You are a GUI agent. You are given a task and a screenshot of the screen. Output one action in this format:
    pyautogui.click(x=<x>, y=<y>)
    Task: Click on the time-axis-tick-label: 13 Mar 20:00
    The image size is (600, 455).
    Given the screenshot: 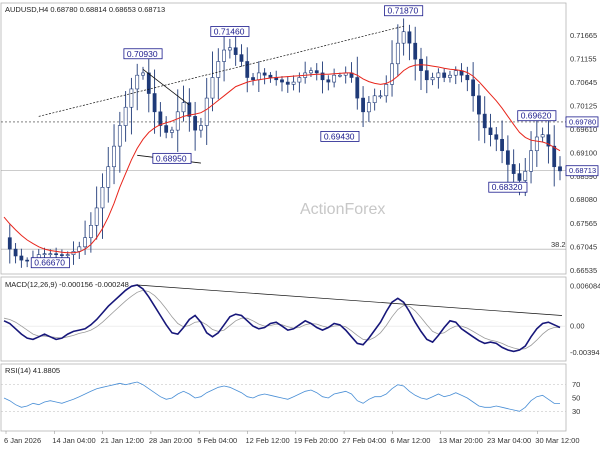 What is the action you would take?
    pyautogui.click(x=461, y=440)
    